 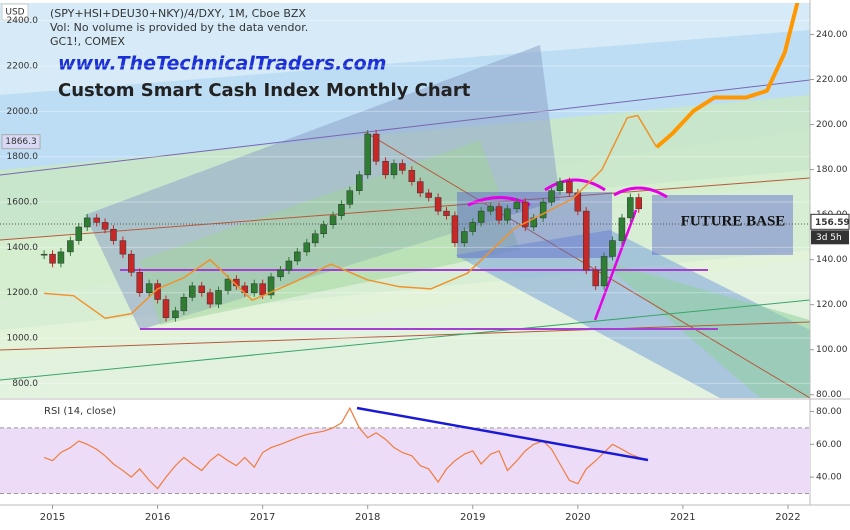 What do you see at coordinates (341, 448) in the screenshot?
I see `rsi-line` at bounding box center [341, 448].